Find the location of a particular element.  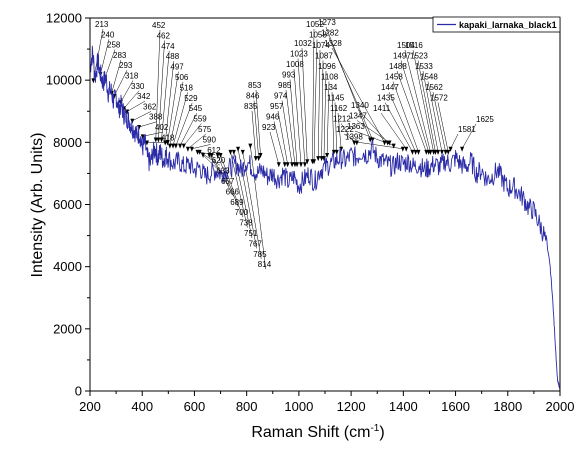

peak-label: 814 is located at coordinates (265, 264).